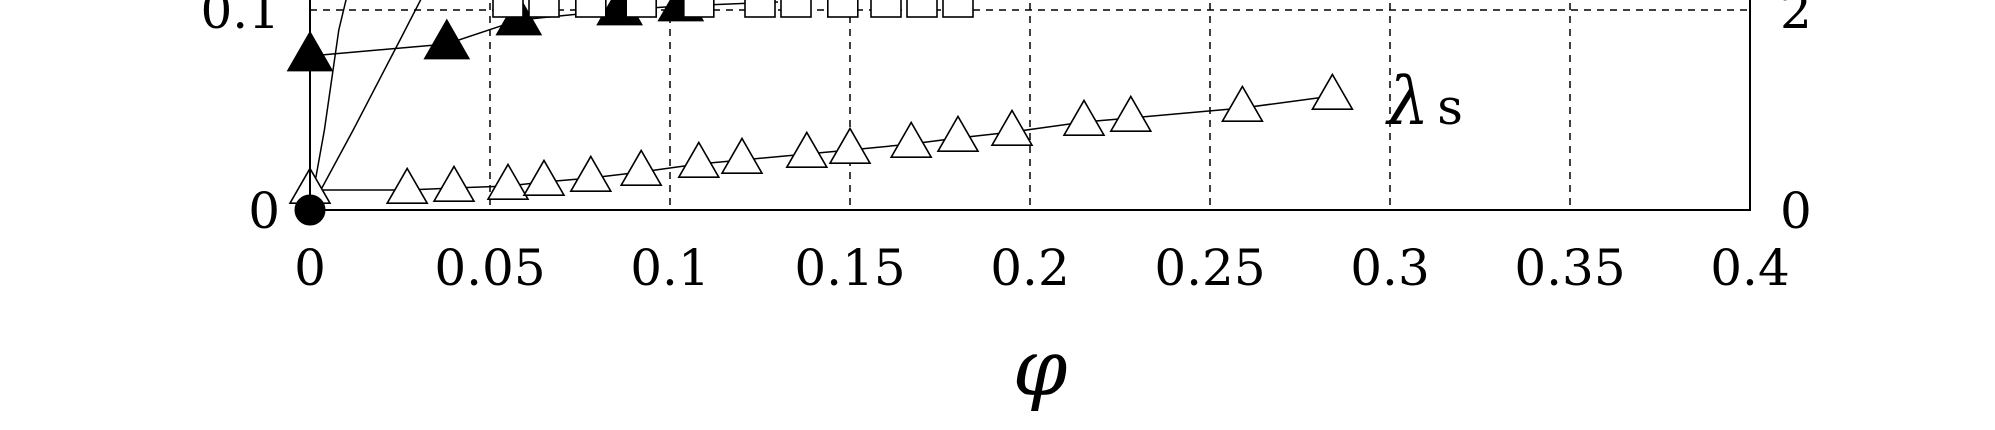 The height and width of the screenshot is (430, 1995). Describe the element at coordinates (1796, 20) in the screenshot. I see `y-right-tick-label: 2` at that location.